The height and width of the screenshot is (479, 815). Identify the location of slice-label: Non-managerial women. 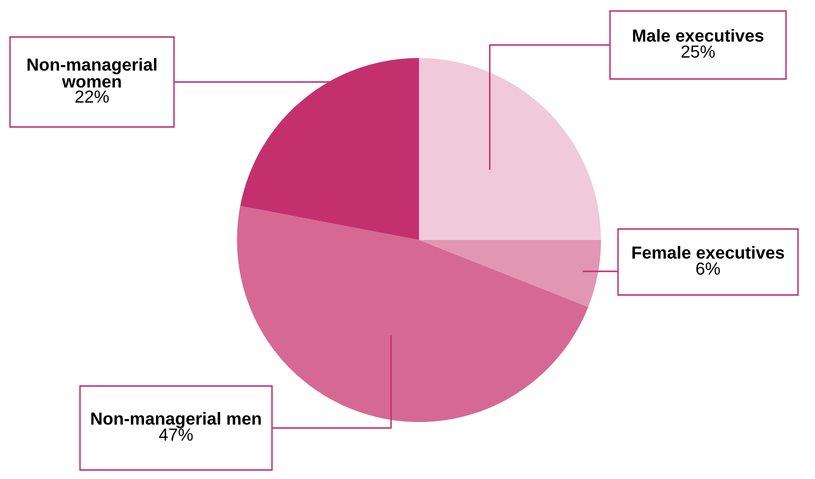
(92, 73).